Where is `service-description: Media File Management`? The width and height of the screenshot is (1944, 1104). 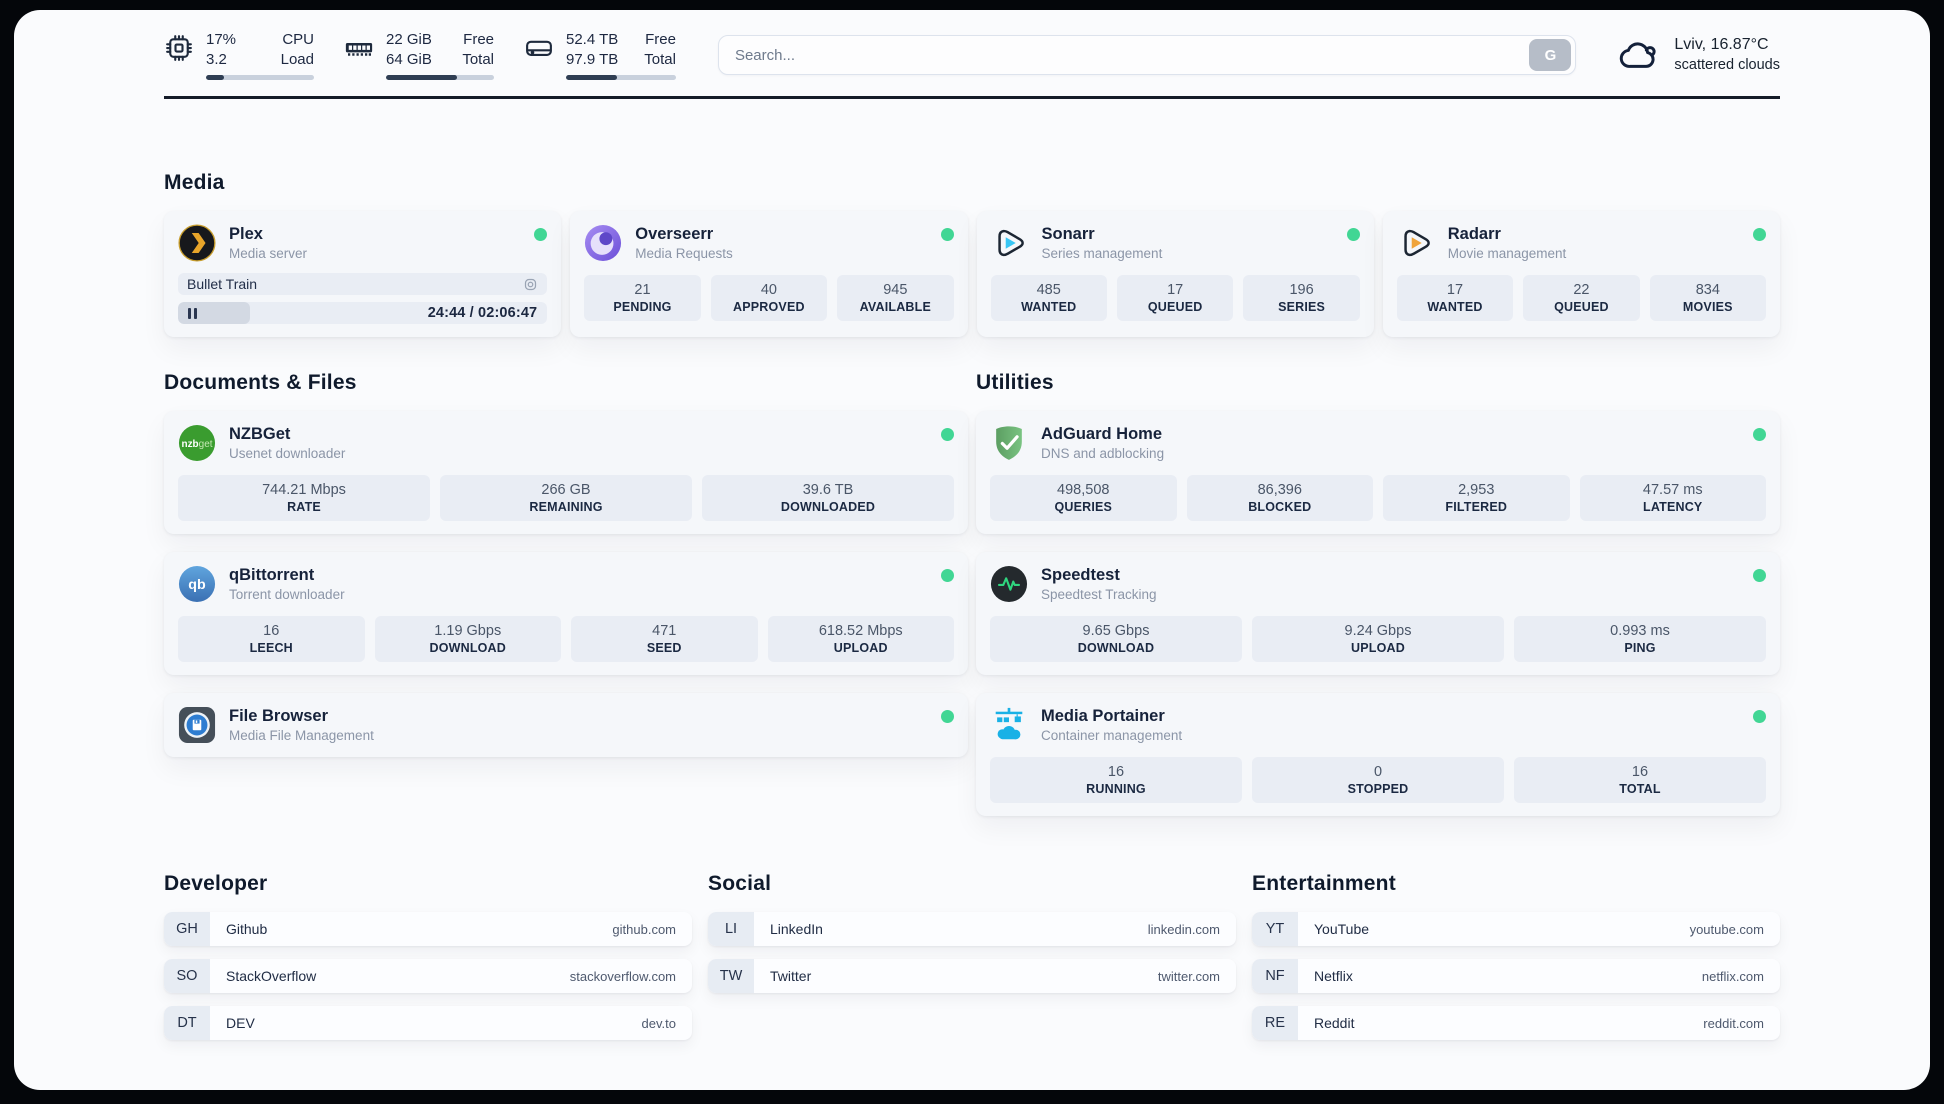
service-description: Media File Management is located at coordinates (301, 735).